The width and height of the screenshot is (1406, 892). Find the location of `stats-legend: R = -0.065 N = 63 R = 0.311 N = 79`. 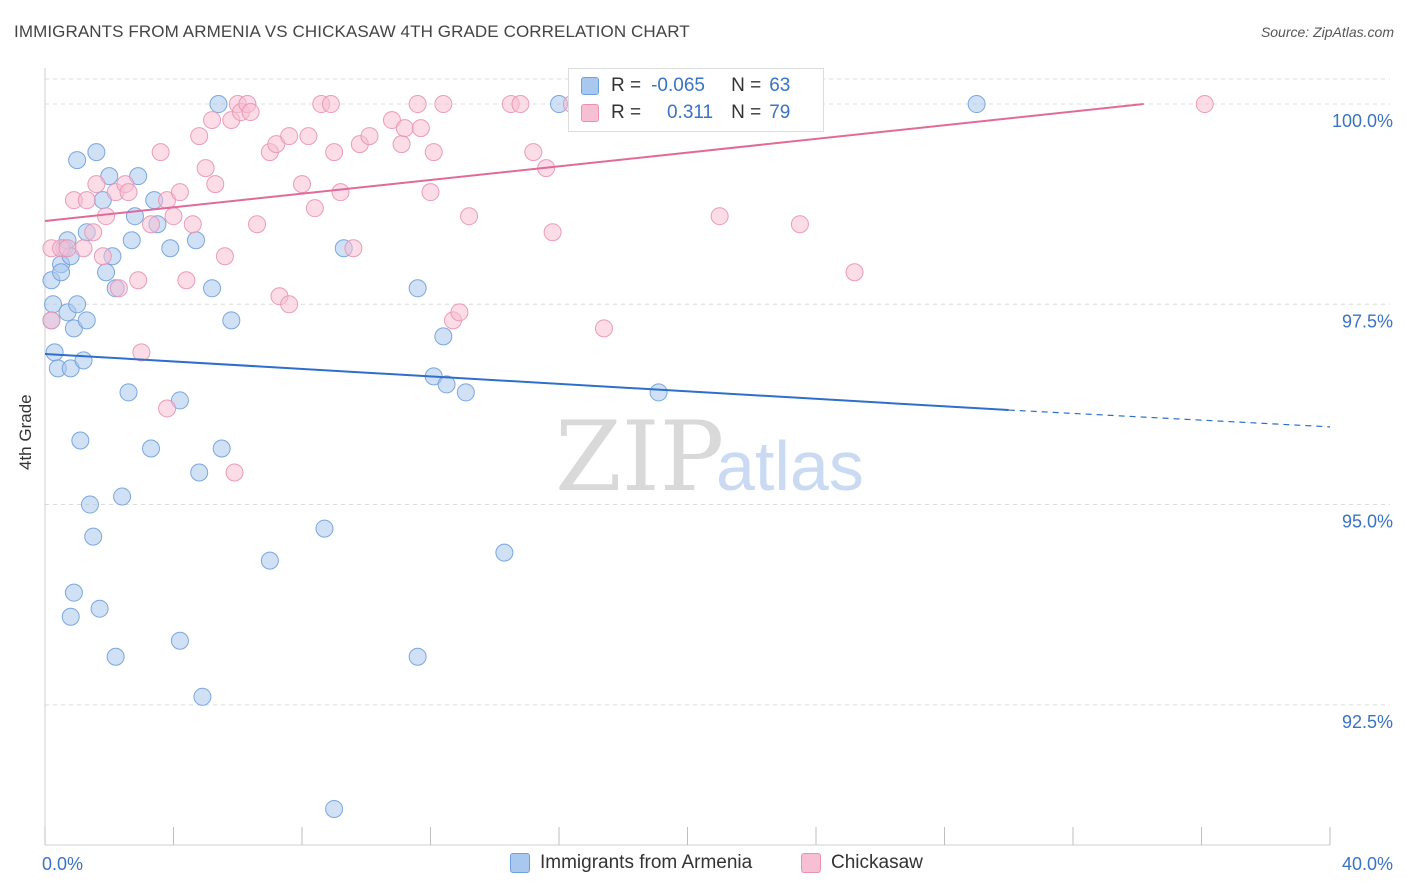

stats-legend: R = -0.065 N = 63 R = 0.311 N = 79 is located at coordinates (696, 100).